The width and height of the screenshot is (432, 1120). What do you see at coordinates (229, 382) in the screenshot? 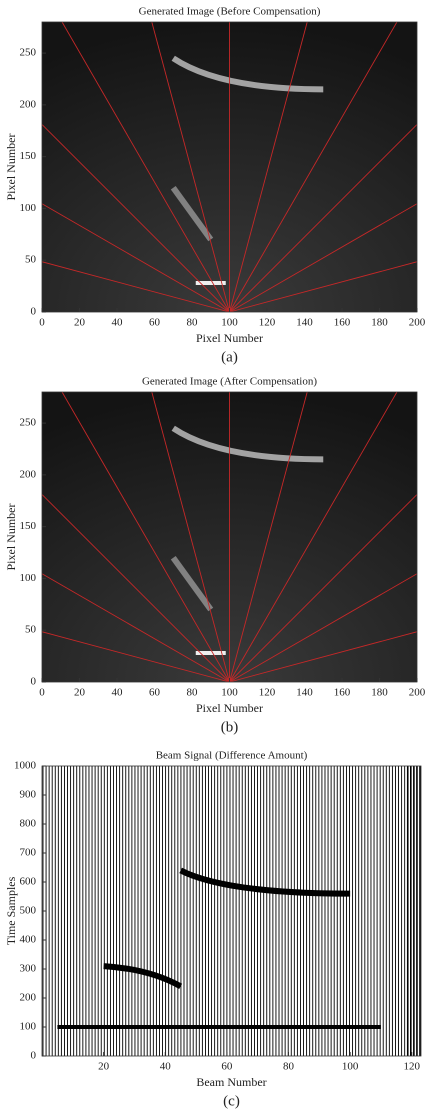
I see `chart-title: Generated Image (After Compensation)` at bounding box center [229, 382].